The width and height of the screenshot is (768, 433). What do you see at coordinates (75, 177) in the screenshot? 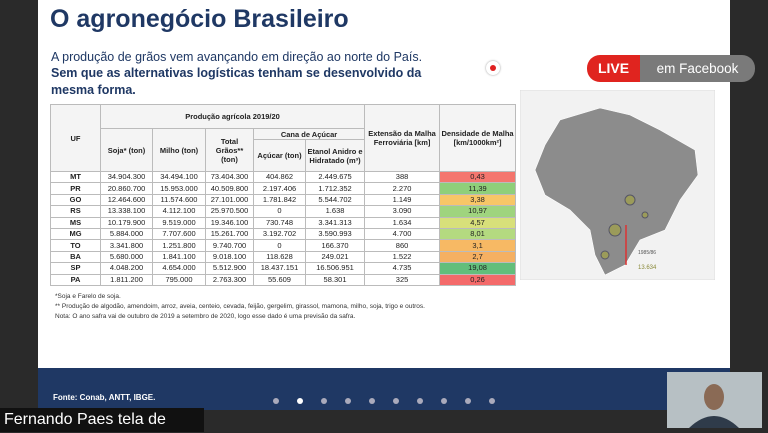
I see `state-cell: MT` at bounding box center [75, 177].